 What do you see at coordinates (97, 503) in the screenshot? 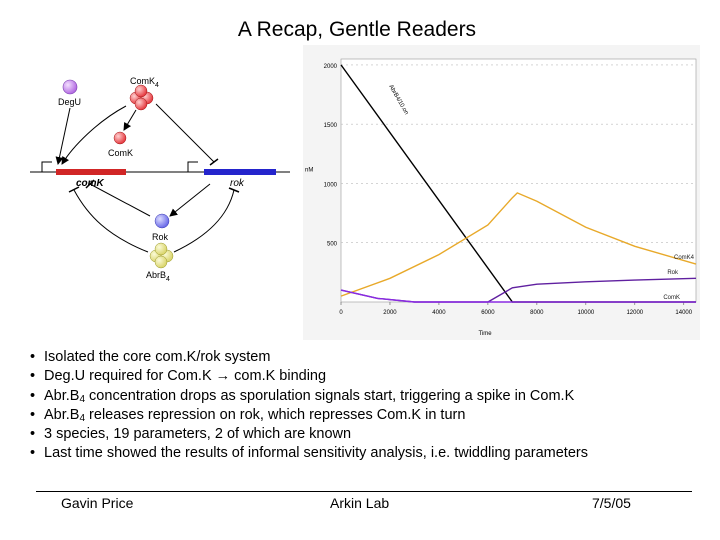
I see `footer-author: Gavin Price` at bounding box center [97, 503].